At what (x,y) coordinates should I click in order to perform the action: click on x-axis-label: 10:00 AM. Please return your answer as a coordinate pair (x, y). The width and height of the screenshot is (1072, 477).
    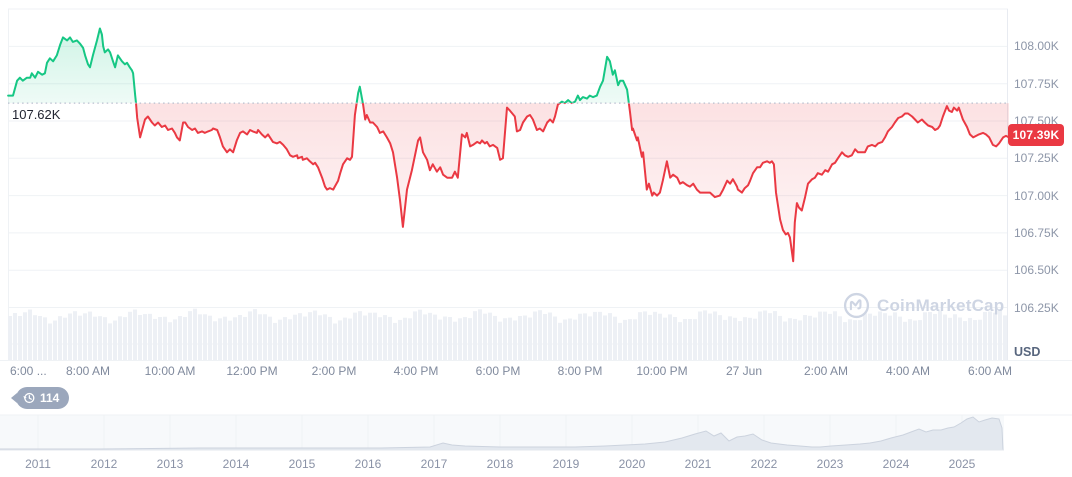
    Looking at the image, I should click on (170, 371).